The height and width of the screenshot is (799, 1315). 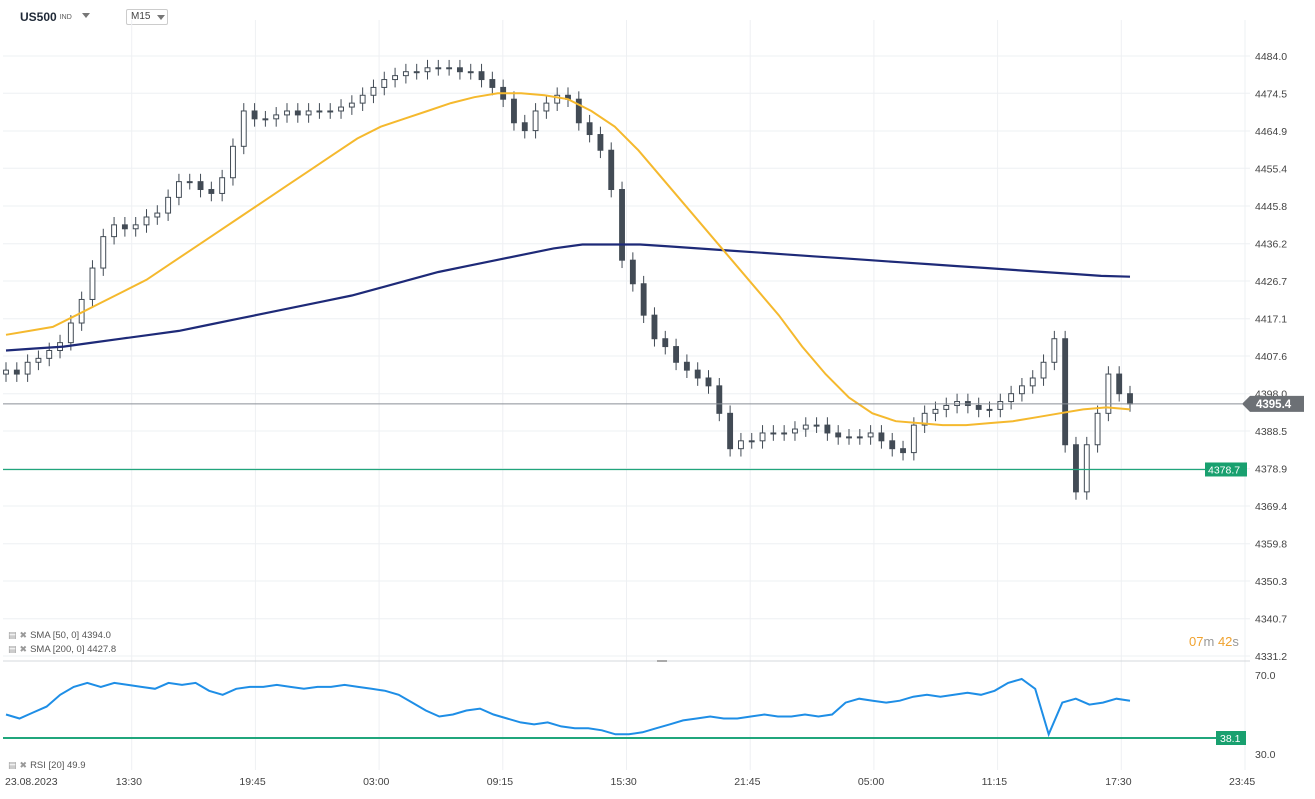 What do you see at coordinates (147, 17) in the screenshot?
I see `timeframe-selector: M15` at bounding box center [147, 17].